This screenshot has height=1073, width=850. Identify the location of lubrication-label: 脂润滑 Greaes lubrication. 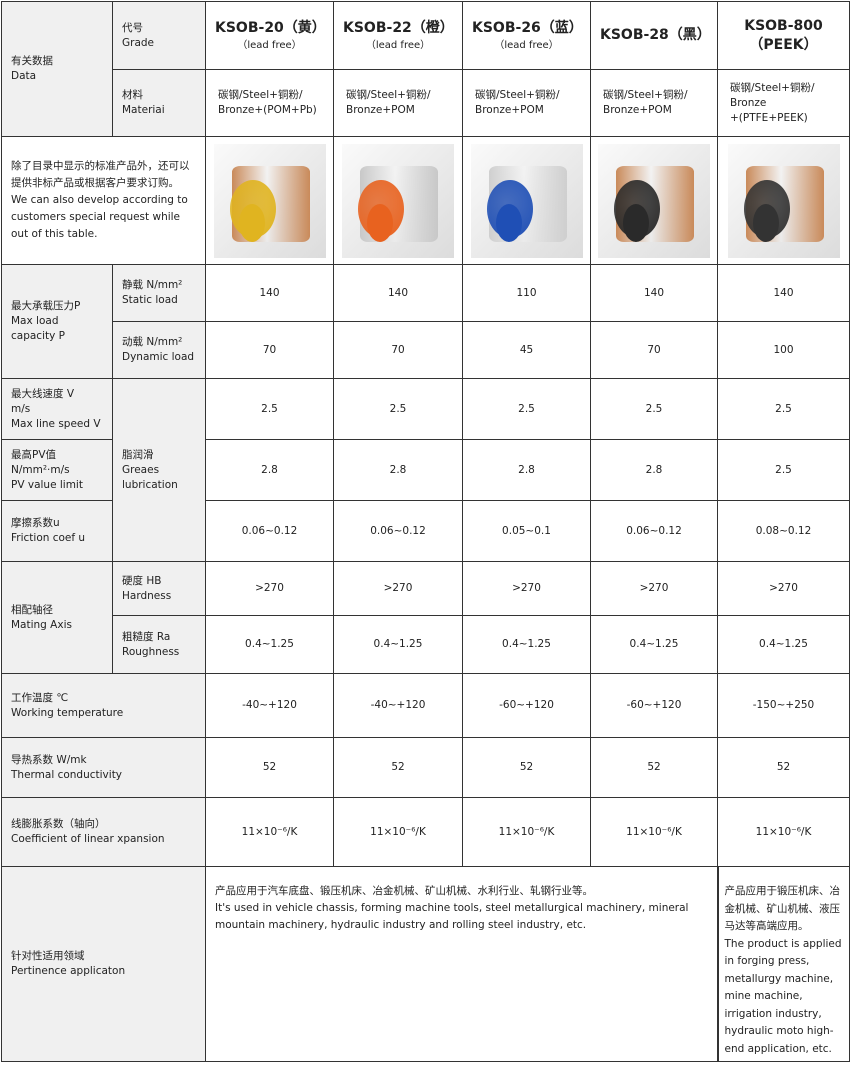
(159, 470).